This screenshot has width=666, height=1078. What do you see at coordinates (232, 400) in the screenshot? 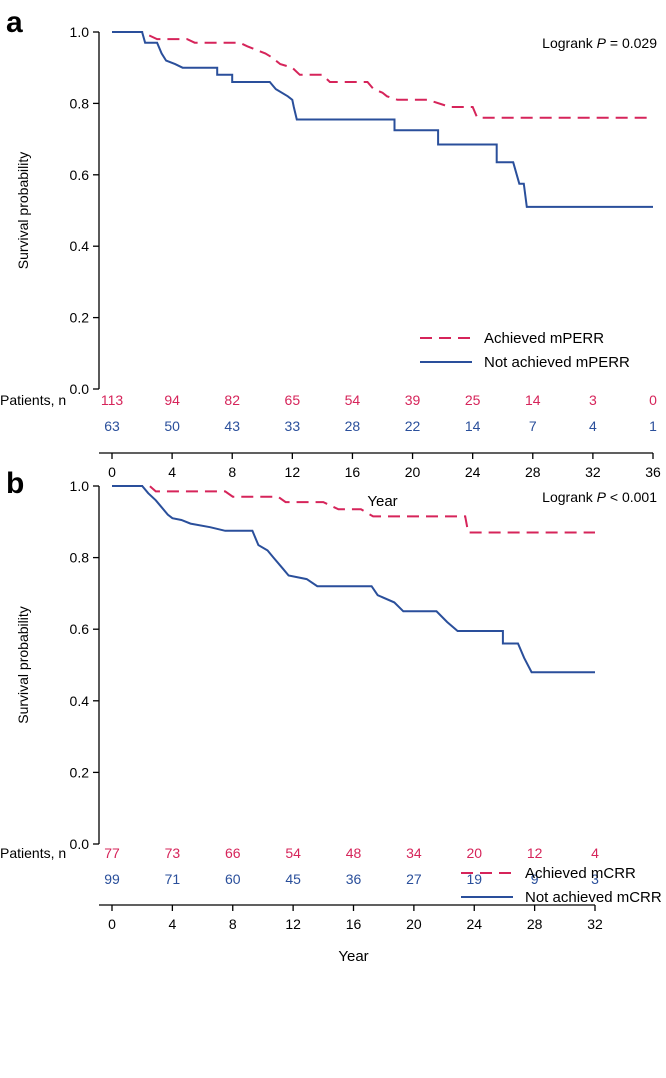
I see `risk-count: 82` at bounding box center [232, 400].